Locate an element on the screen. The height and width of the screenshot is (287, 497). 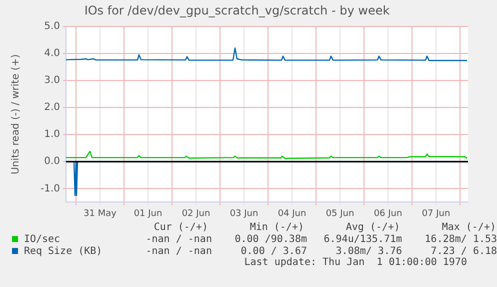
y-tick-label: 0.0 is located at coordinates (52, 162).